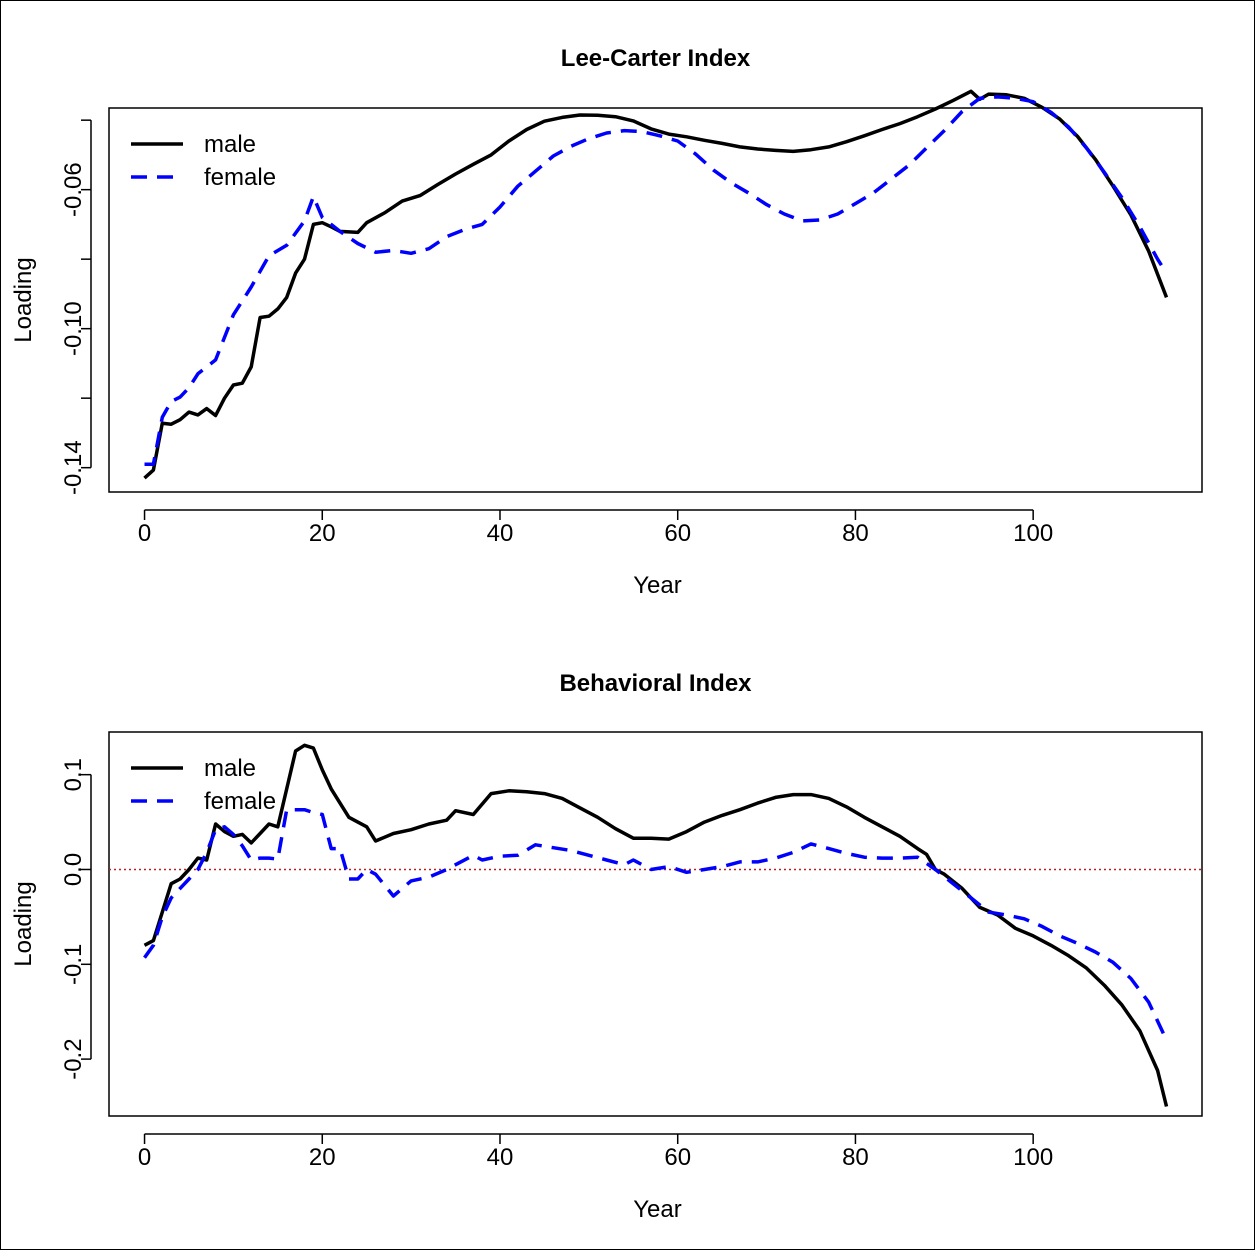 Image resolution: width=1255 pixels, height=1250 pixels. Describe the element at coordinates (73, 189) in the screenshot. I see `y-tick-label: -0.06` at that location.